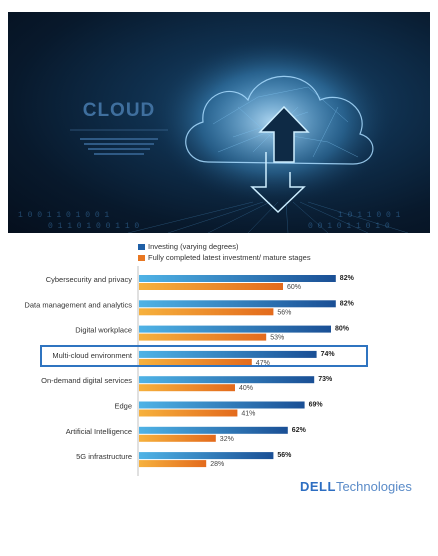 The image size is (438, 556). Describe the element at coordinates (349, 226) in the screenshot. I see `svg-text: 0 0 1 0 1 1 0 1 0` at that location.